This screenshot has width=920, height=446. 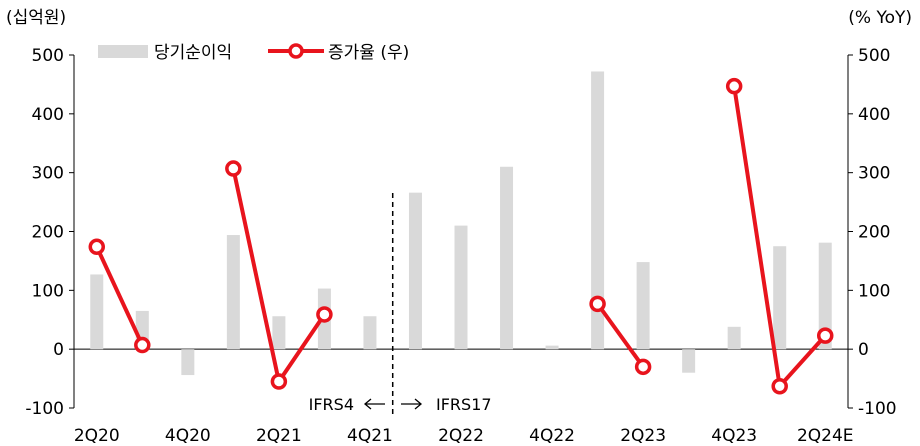 What do you see at coordinates (48, 291) in the screenshot?
I see `left-tick-label: 100` at bounding box center [48, 291].